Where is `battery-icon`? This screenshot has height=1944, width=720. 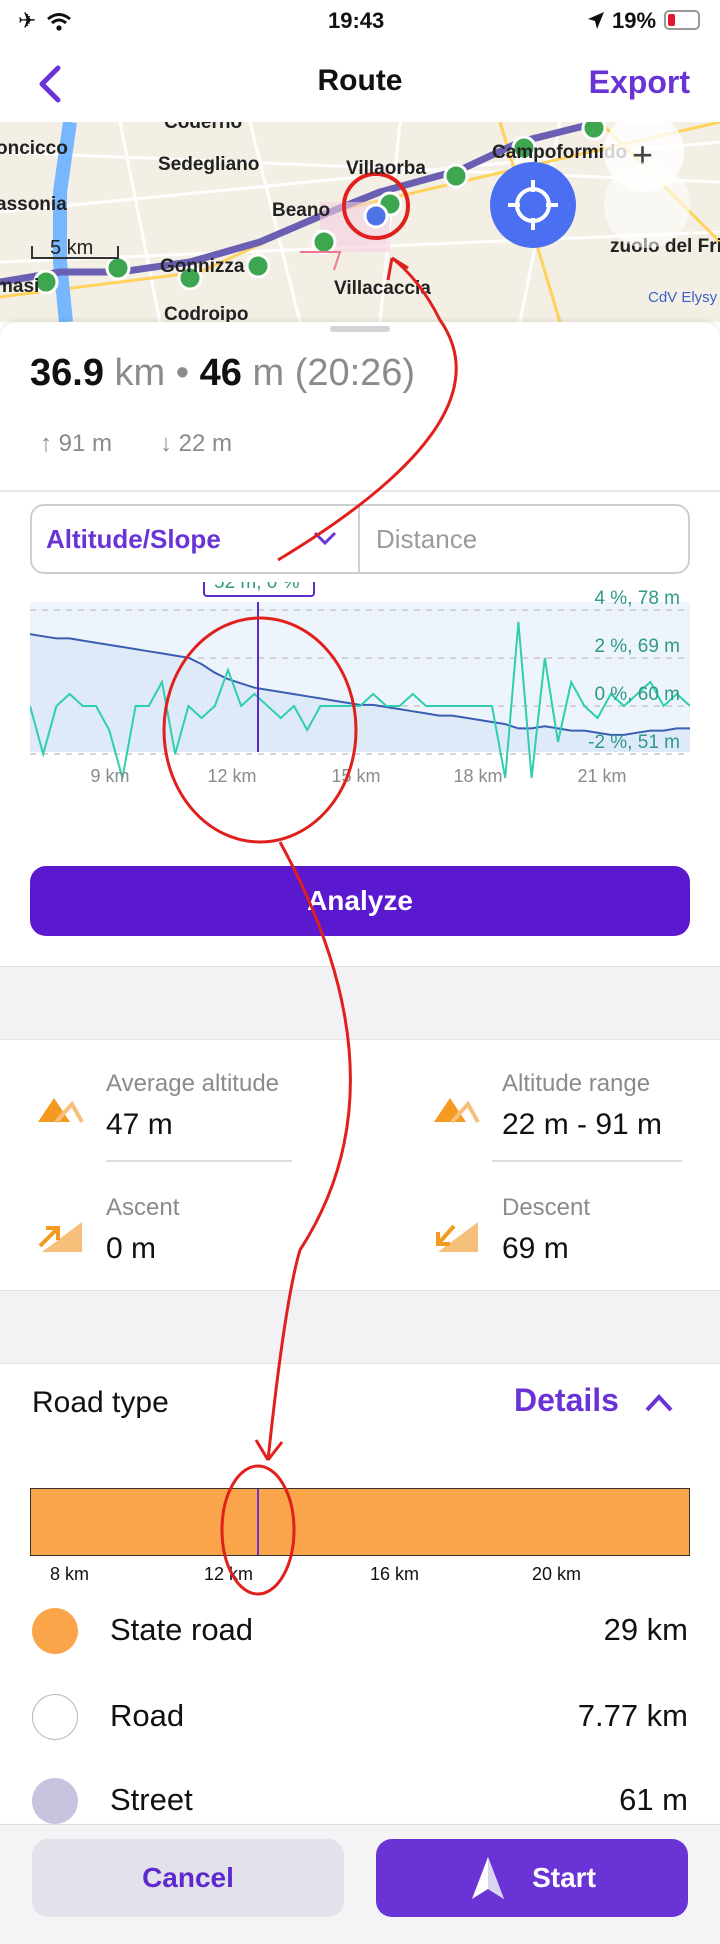 battery-icon is located at coordinates (682, 20).